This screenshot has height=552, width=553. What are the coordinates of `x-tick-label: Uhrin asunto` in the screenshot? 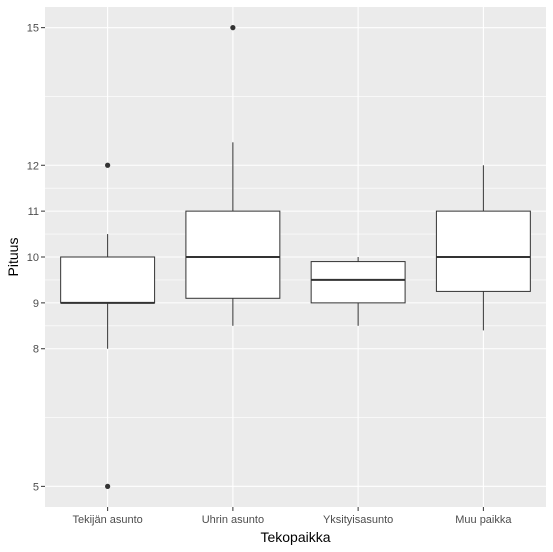 It's located at (233, 520).